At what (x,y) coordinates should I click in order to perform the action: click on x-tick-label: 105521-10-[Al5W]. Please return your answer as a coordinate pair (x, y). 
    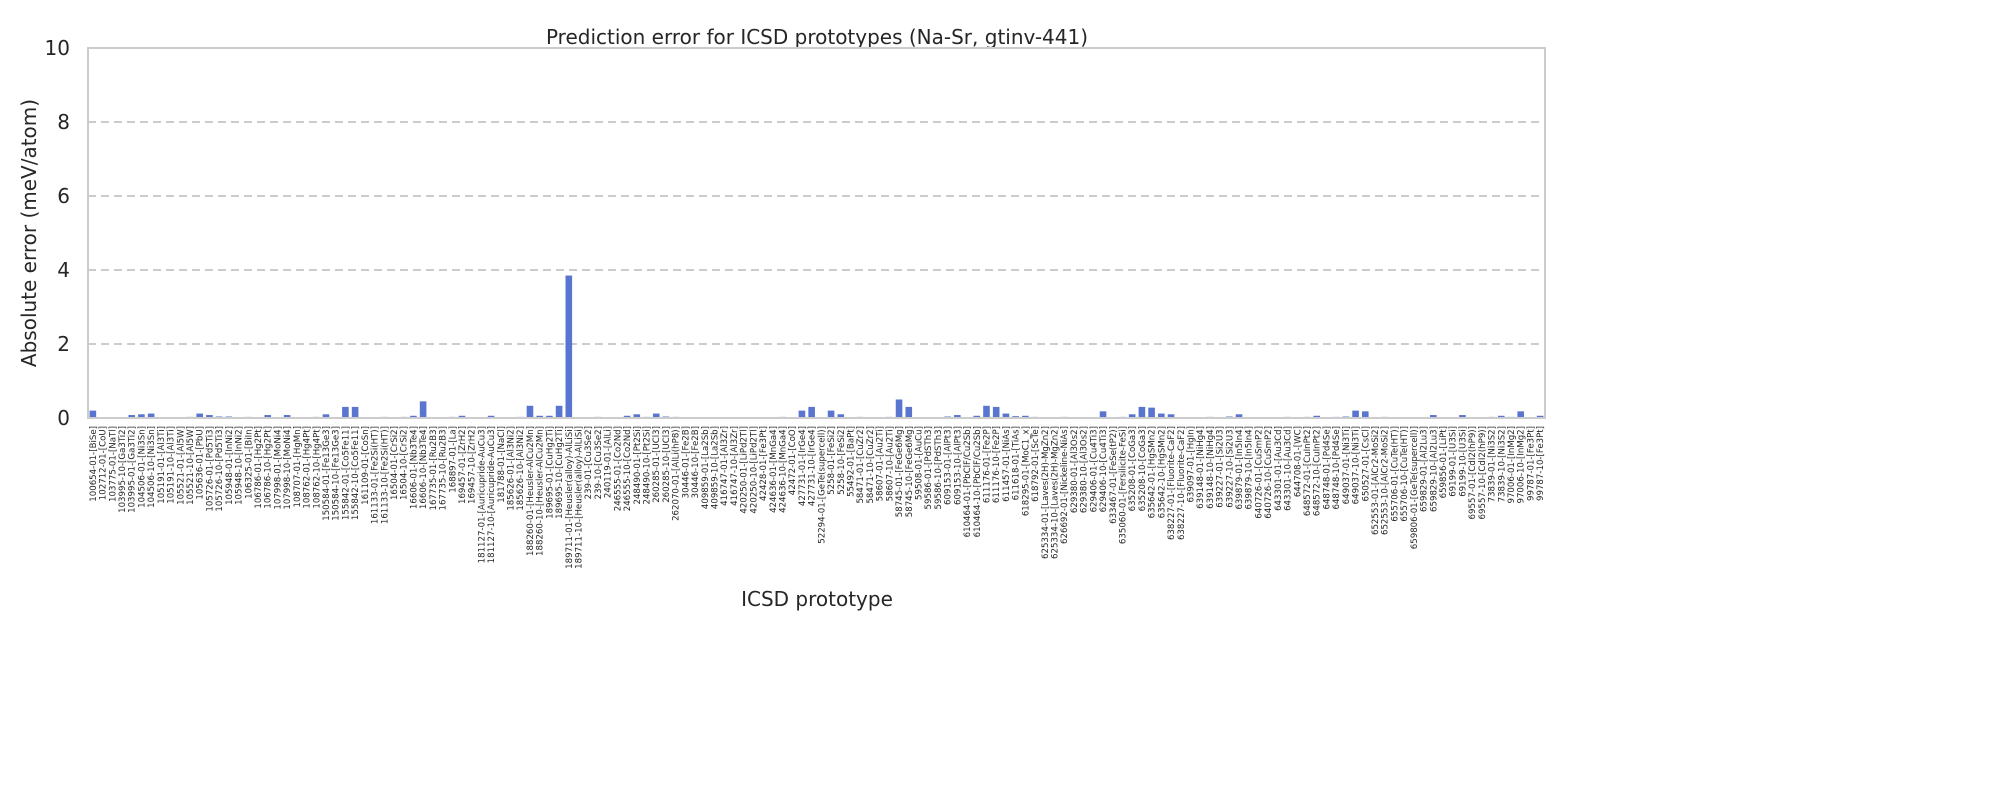
    Looking at the image, I should click on (191, 465).